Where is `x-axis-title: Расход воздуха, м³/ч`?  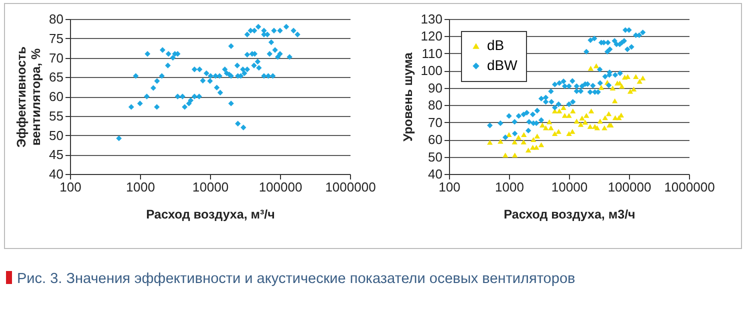
x-axis-title: Расход воздуха, м³/ч is located at coordinates (210, 215).